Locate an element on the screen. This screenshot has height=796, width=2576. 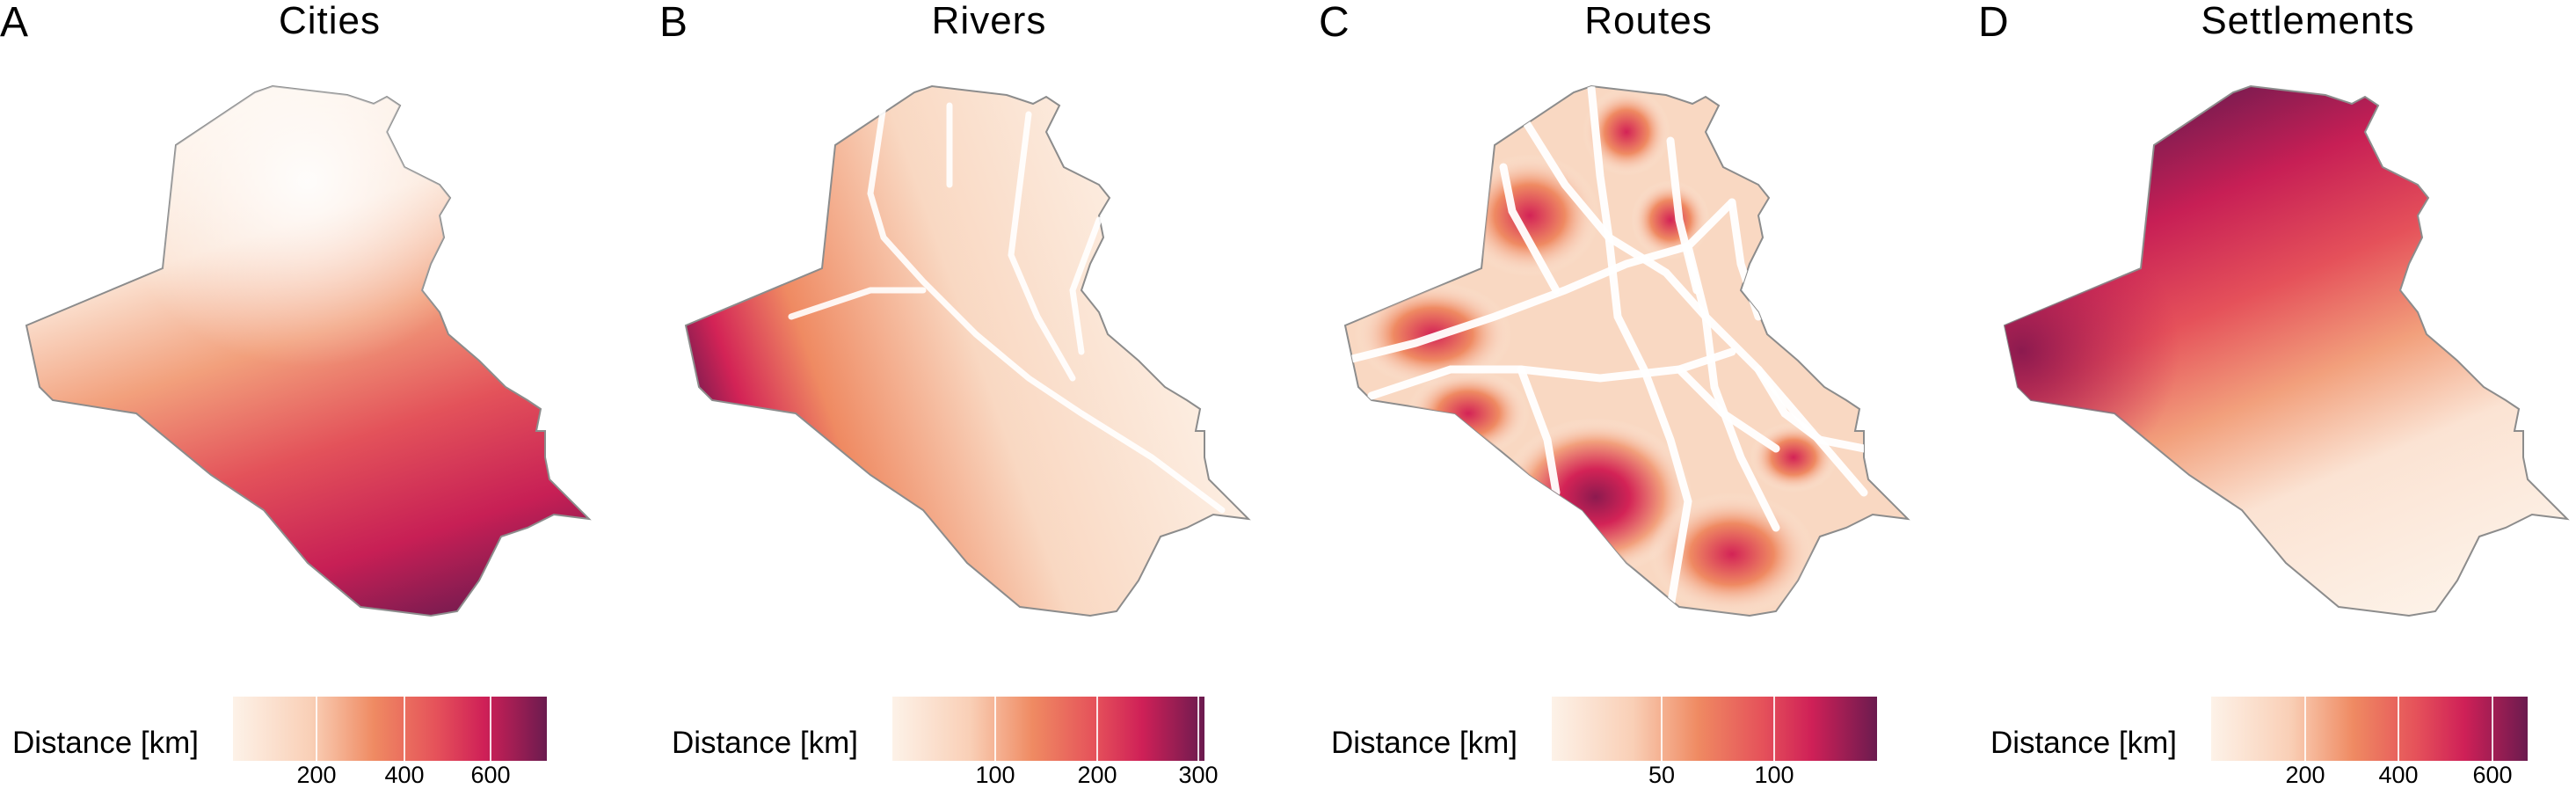
legend-tick-label: 300 is located at coordinates (1198, 775).